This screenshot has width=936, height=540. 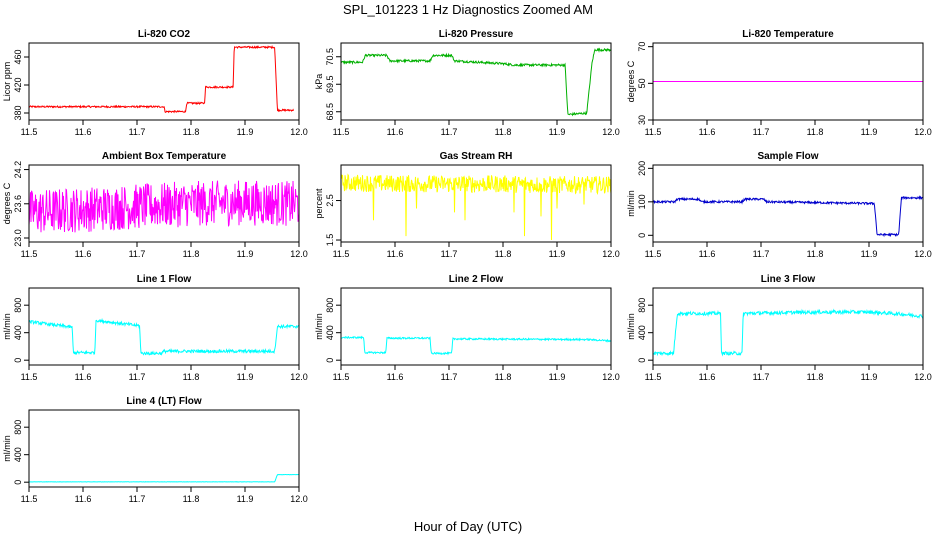 What do you see at coordinates (7, 203) in the screenshot?
I see `y-axis-label: degrees C` at bounding box center [7, 203].